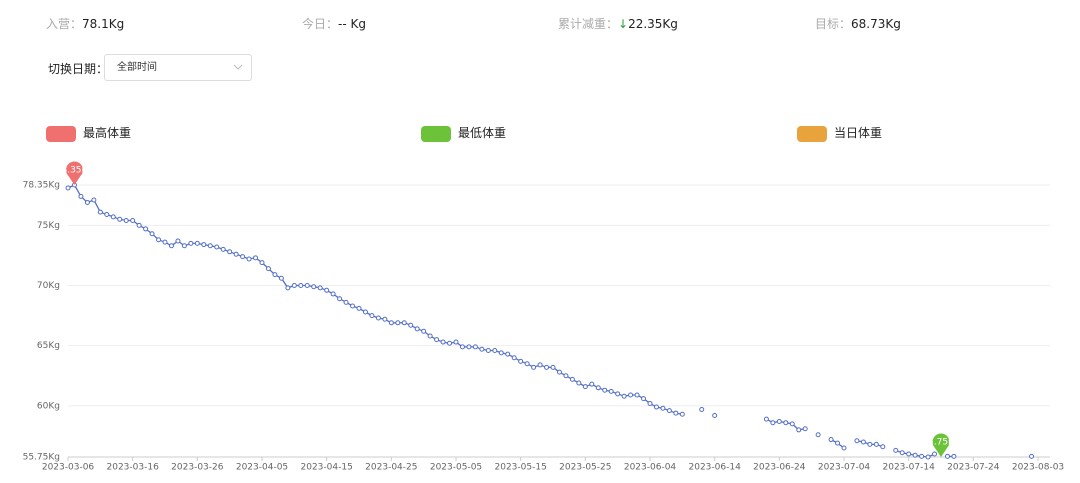  I want to click on y-tick-label: 55.75Kg, so click(41, 458).